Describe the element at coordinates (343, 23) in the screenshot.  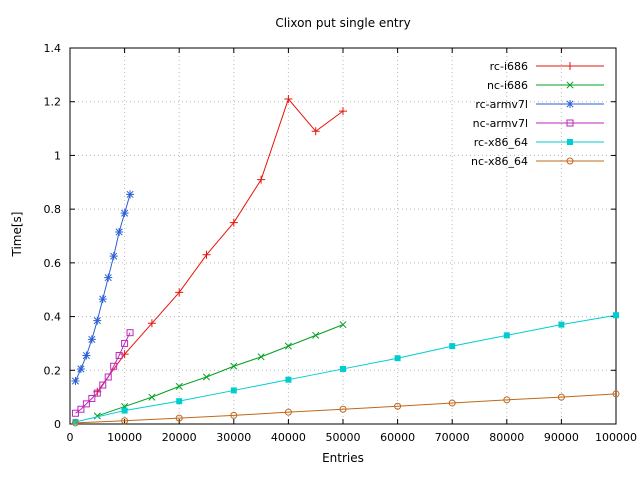
I see `chart-title: Clixon put single entry` at that location.